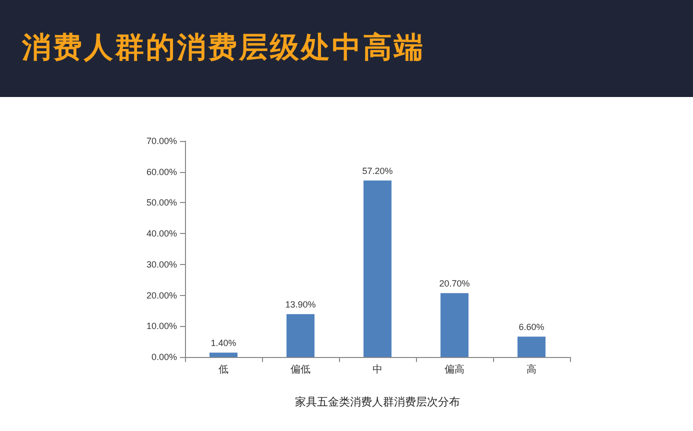 Image resolution: width=693 pixels, height=431 pixels. Describe the element at coordinates (161, 295) in the screenshot. I see `y-tick-label: 20.00%` at that location.